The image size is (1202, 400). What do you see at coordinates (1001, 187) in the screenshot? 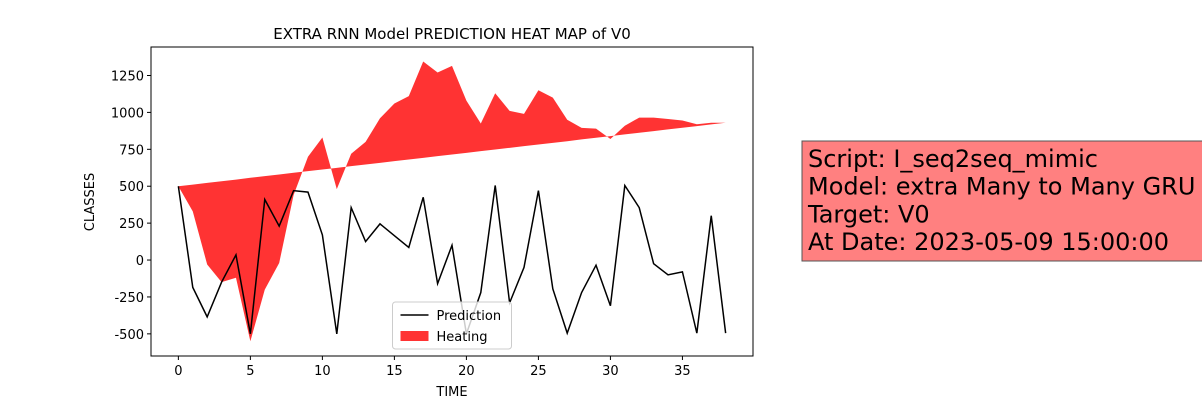
I see `annotation-line: Model: extra Many to Many GRU` at bounding box center [1001, 187].